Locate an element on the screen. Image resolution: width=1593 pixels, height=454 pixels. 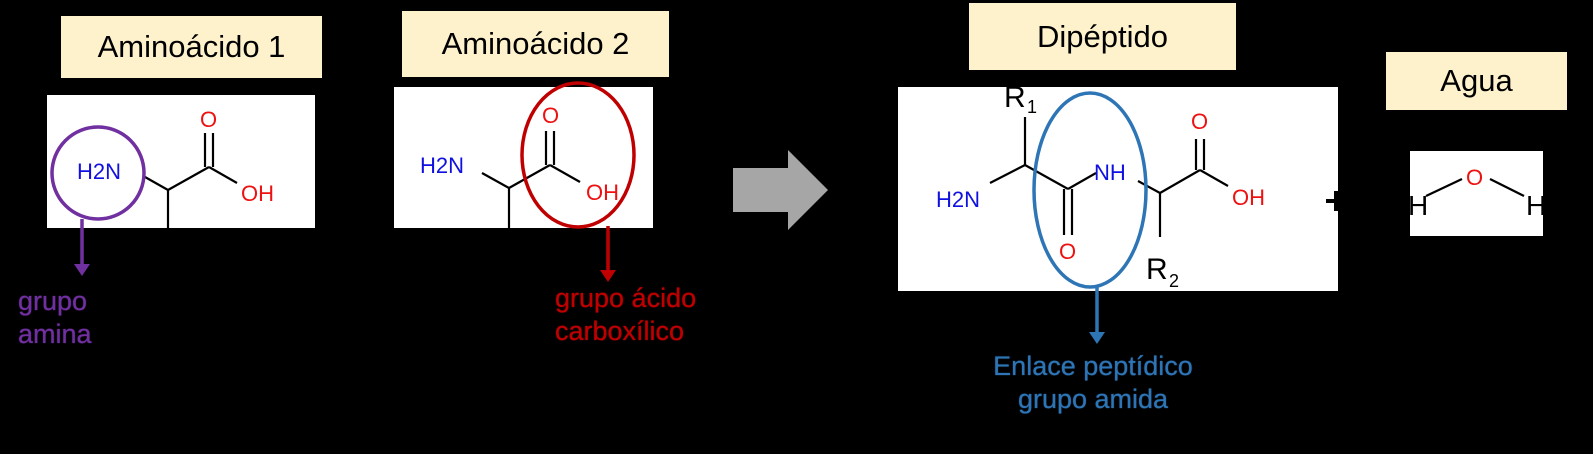
carboxylic-caption-line-1: grupo ácido is located at coordinates (626, 298).